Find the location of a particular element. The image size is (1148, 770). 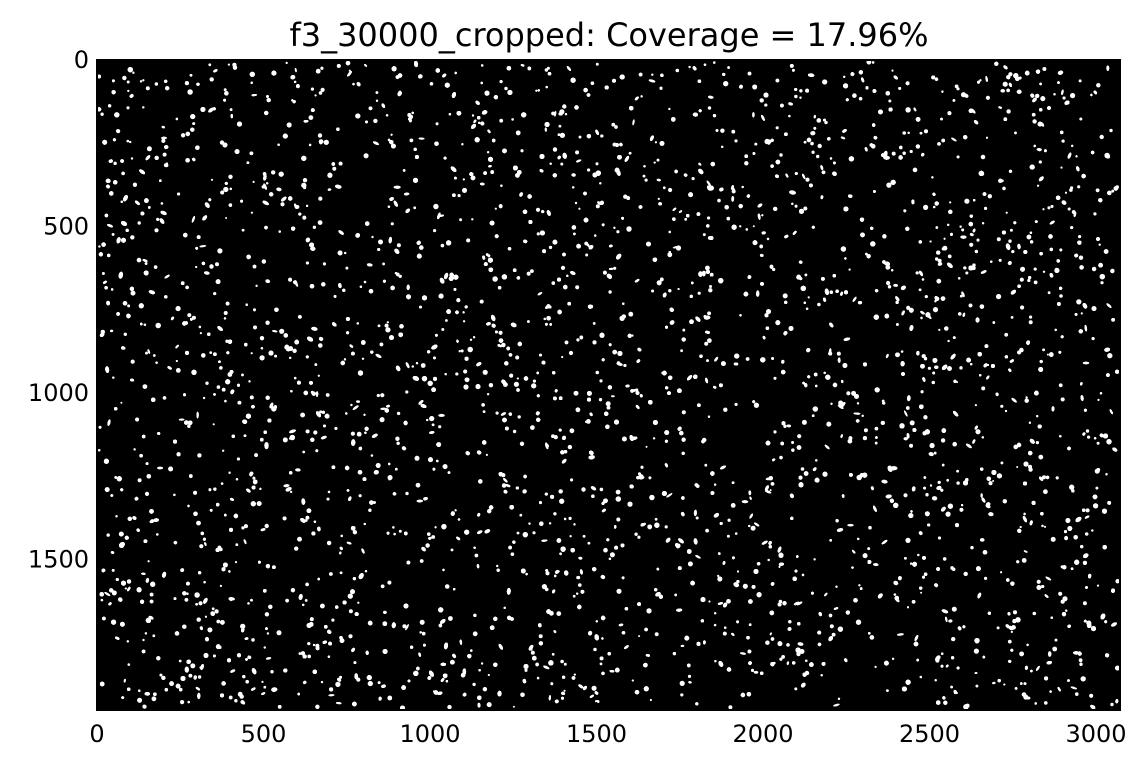

x-tick-label: 3000 is located at coordinates (1095, 734).